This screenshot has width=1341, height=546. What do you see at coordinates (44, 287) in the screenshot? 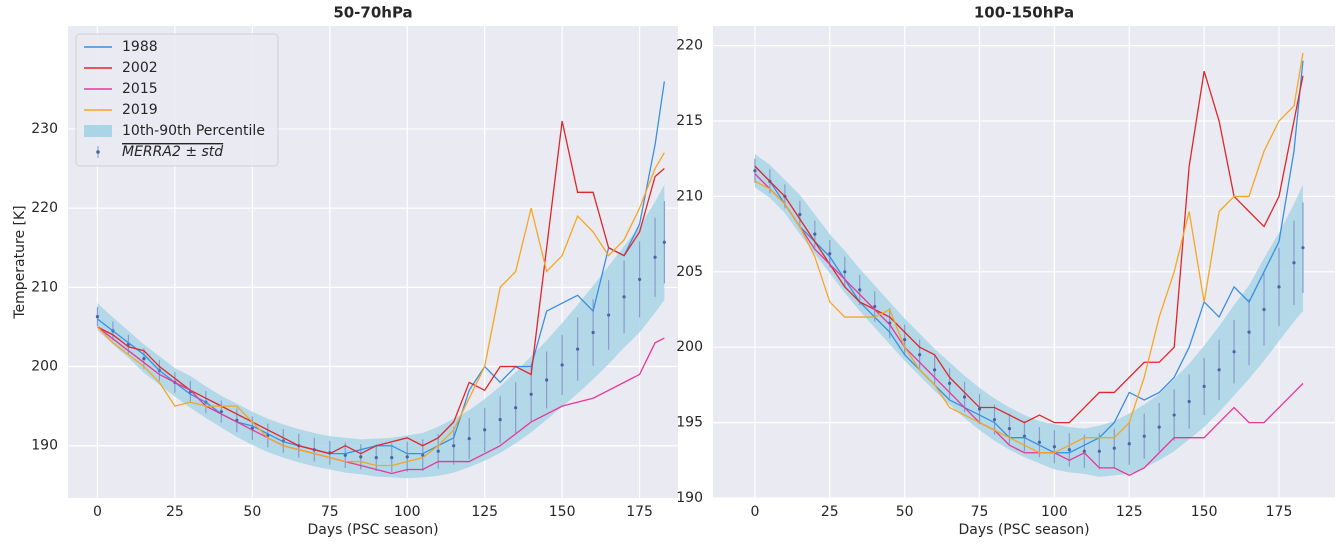
I see `y-tick-label: 210` at bounding box center [44, 287].